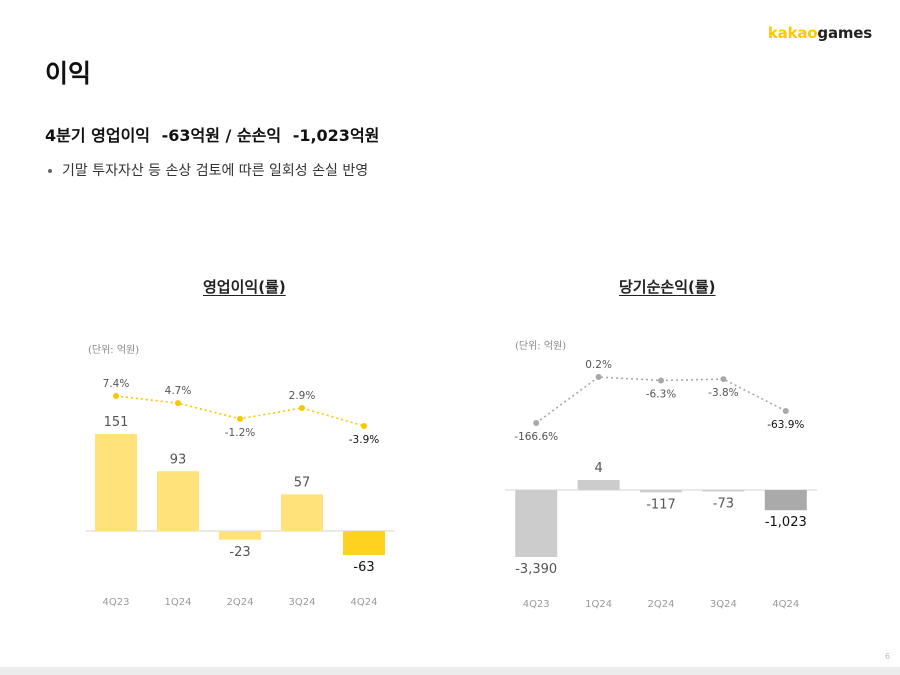 The image size is (900, 675). What do you see at coordinates (536, 569) in the screenshot?
I see `net-bar-value-label: -3,390` at bounding box center [536, 569].